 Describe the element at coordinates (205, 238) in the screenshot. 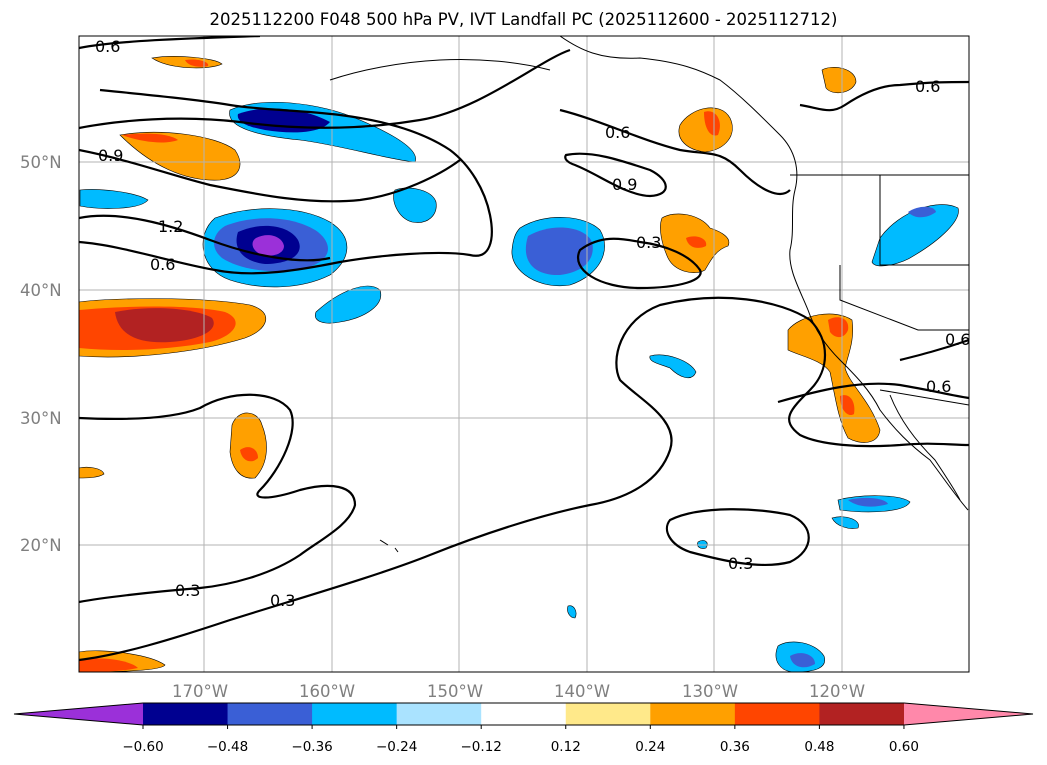

I see `pv-contour-1.2` at that location.